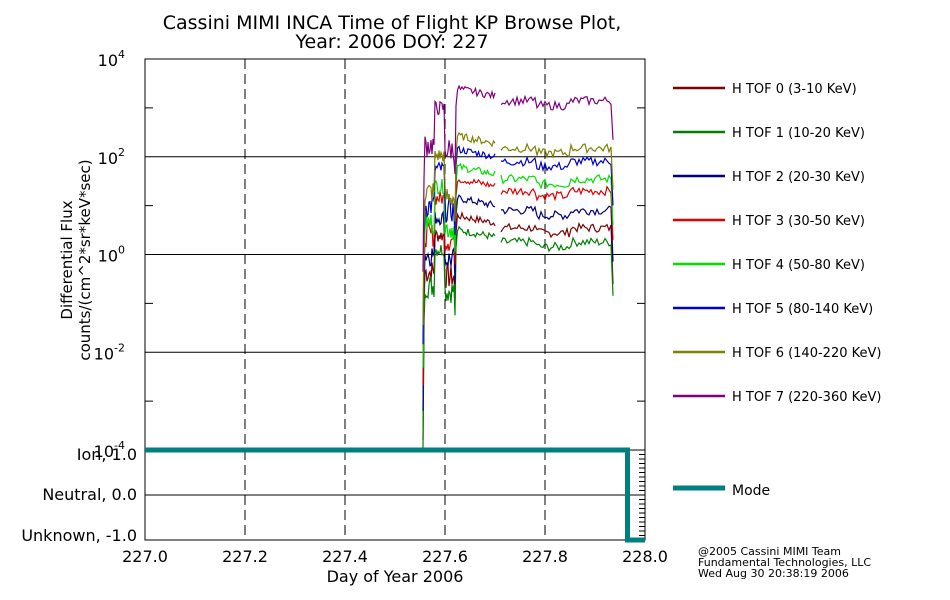 Image resolution: width=950 pixels, height=600 pixels. I want to click on x-tick-labels: 227.0 227.2 227.4 227.6 227.8 228.0, so click(395, 556).